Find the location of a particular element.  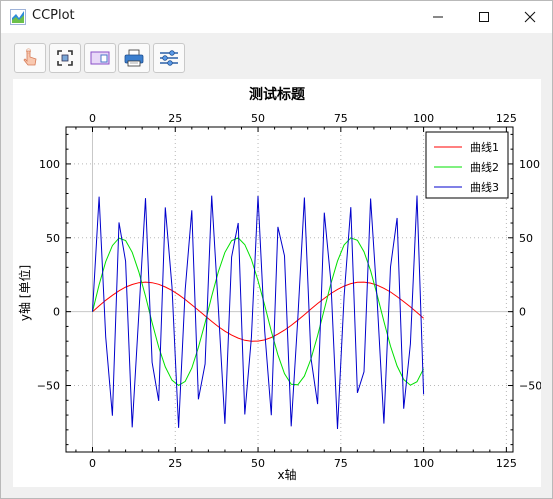

settings-sliders-icon is located at coordinates (169, 58).